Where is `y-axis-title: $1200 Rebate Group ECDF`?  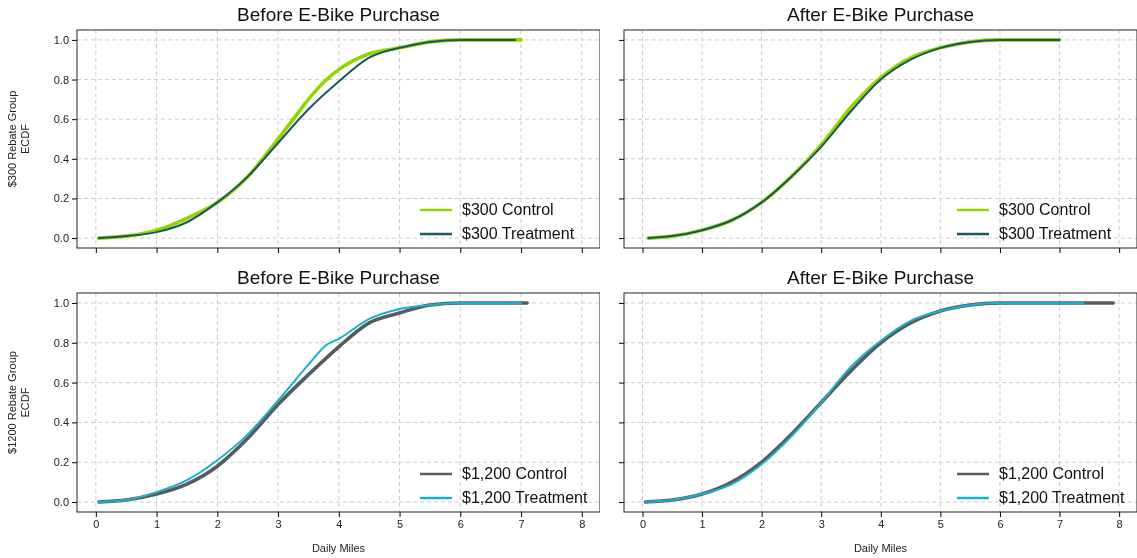 y-axis-title: $1200 Rebate Group ECDF is located at coordinates (18, 402).